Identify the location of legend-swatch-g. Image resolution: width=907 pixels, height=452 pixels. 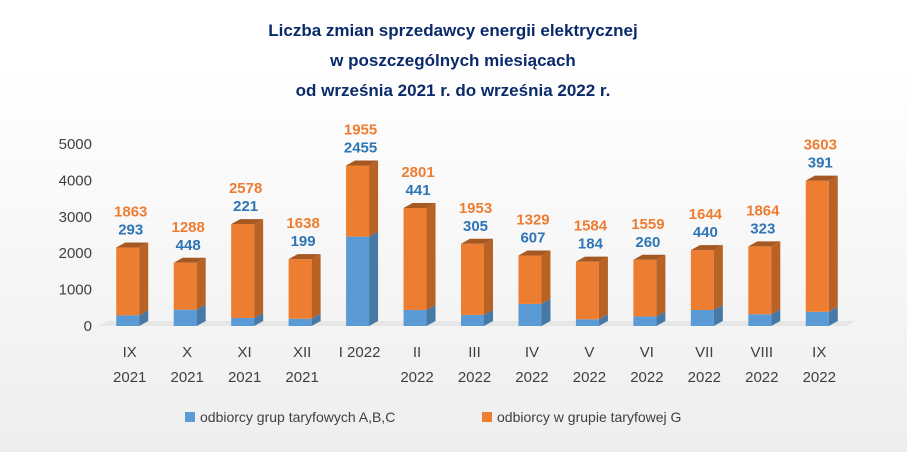
(487, 417).